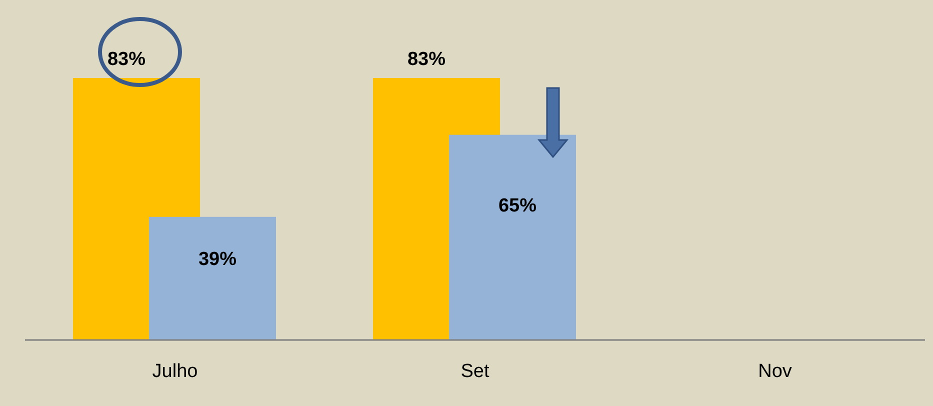 This screenshot has width=933, height=406. What do you see at coordinates (175, 371) in the screenshot?
I see `x-tick-label: Julho` at bounding box center [175, 371].